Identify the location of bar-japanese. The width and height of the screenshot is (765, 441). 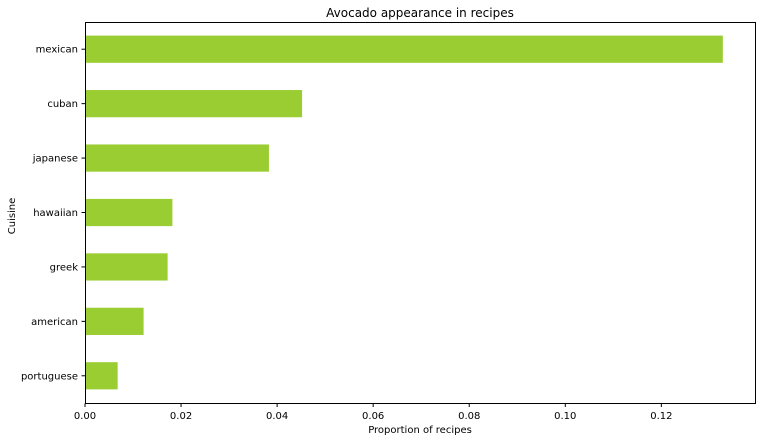
(177, 158).